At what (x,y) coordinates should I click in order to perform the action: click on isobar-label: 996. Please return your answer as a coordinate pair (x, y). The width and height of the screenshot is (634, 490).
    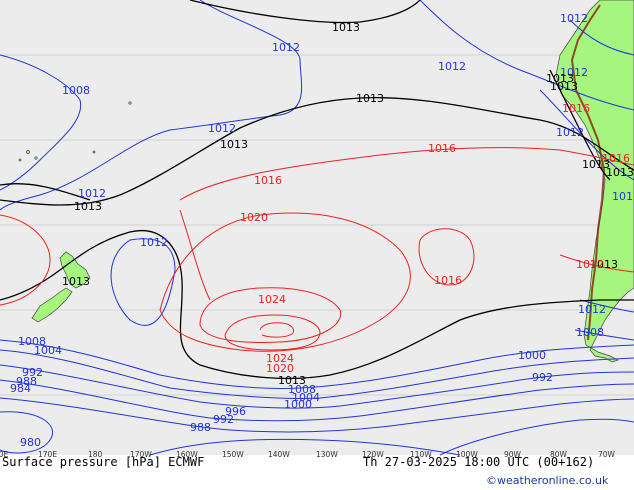
    Looking at the image, I should click on (235, 411).